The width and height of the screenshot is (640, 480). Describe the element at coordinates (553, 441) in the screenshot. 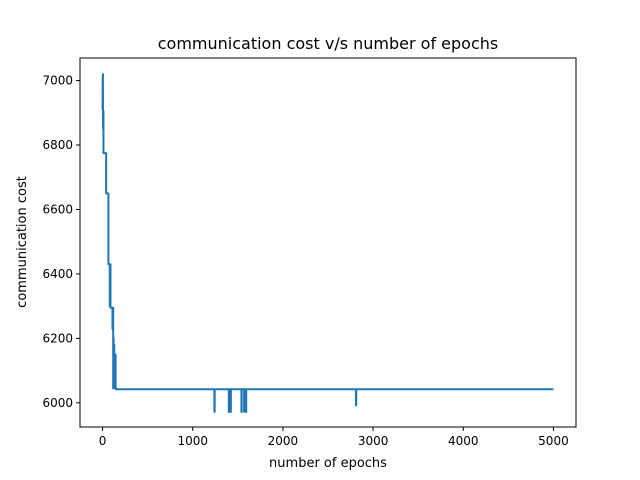

I see `x-tick-label: 5000` at that location.